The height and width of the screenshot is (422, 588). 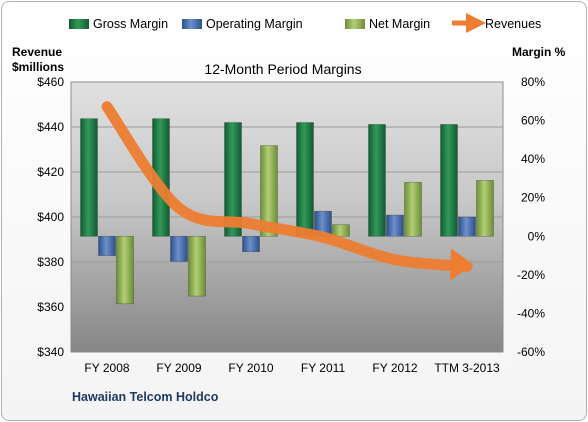 What do you see at coordinates (50, 307) in the screenshot?
I see `left-tick-label: $360` at bounding box center [50, 307].